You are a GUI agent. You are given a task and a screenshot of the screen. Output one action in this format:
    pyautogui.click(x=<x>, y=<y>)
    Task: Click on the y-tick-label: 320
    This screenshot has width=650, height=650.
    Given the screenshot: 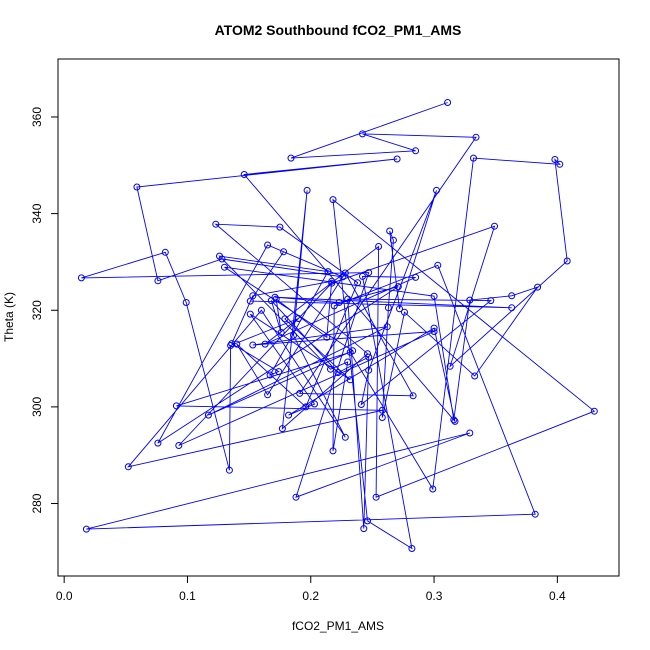 What is the action you would take?
    pyautogui.click(x=37, y=310)
    